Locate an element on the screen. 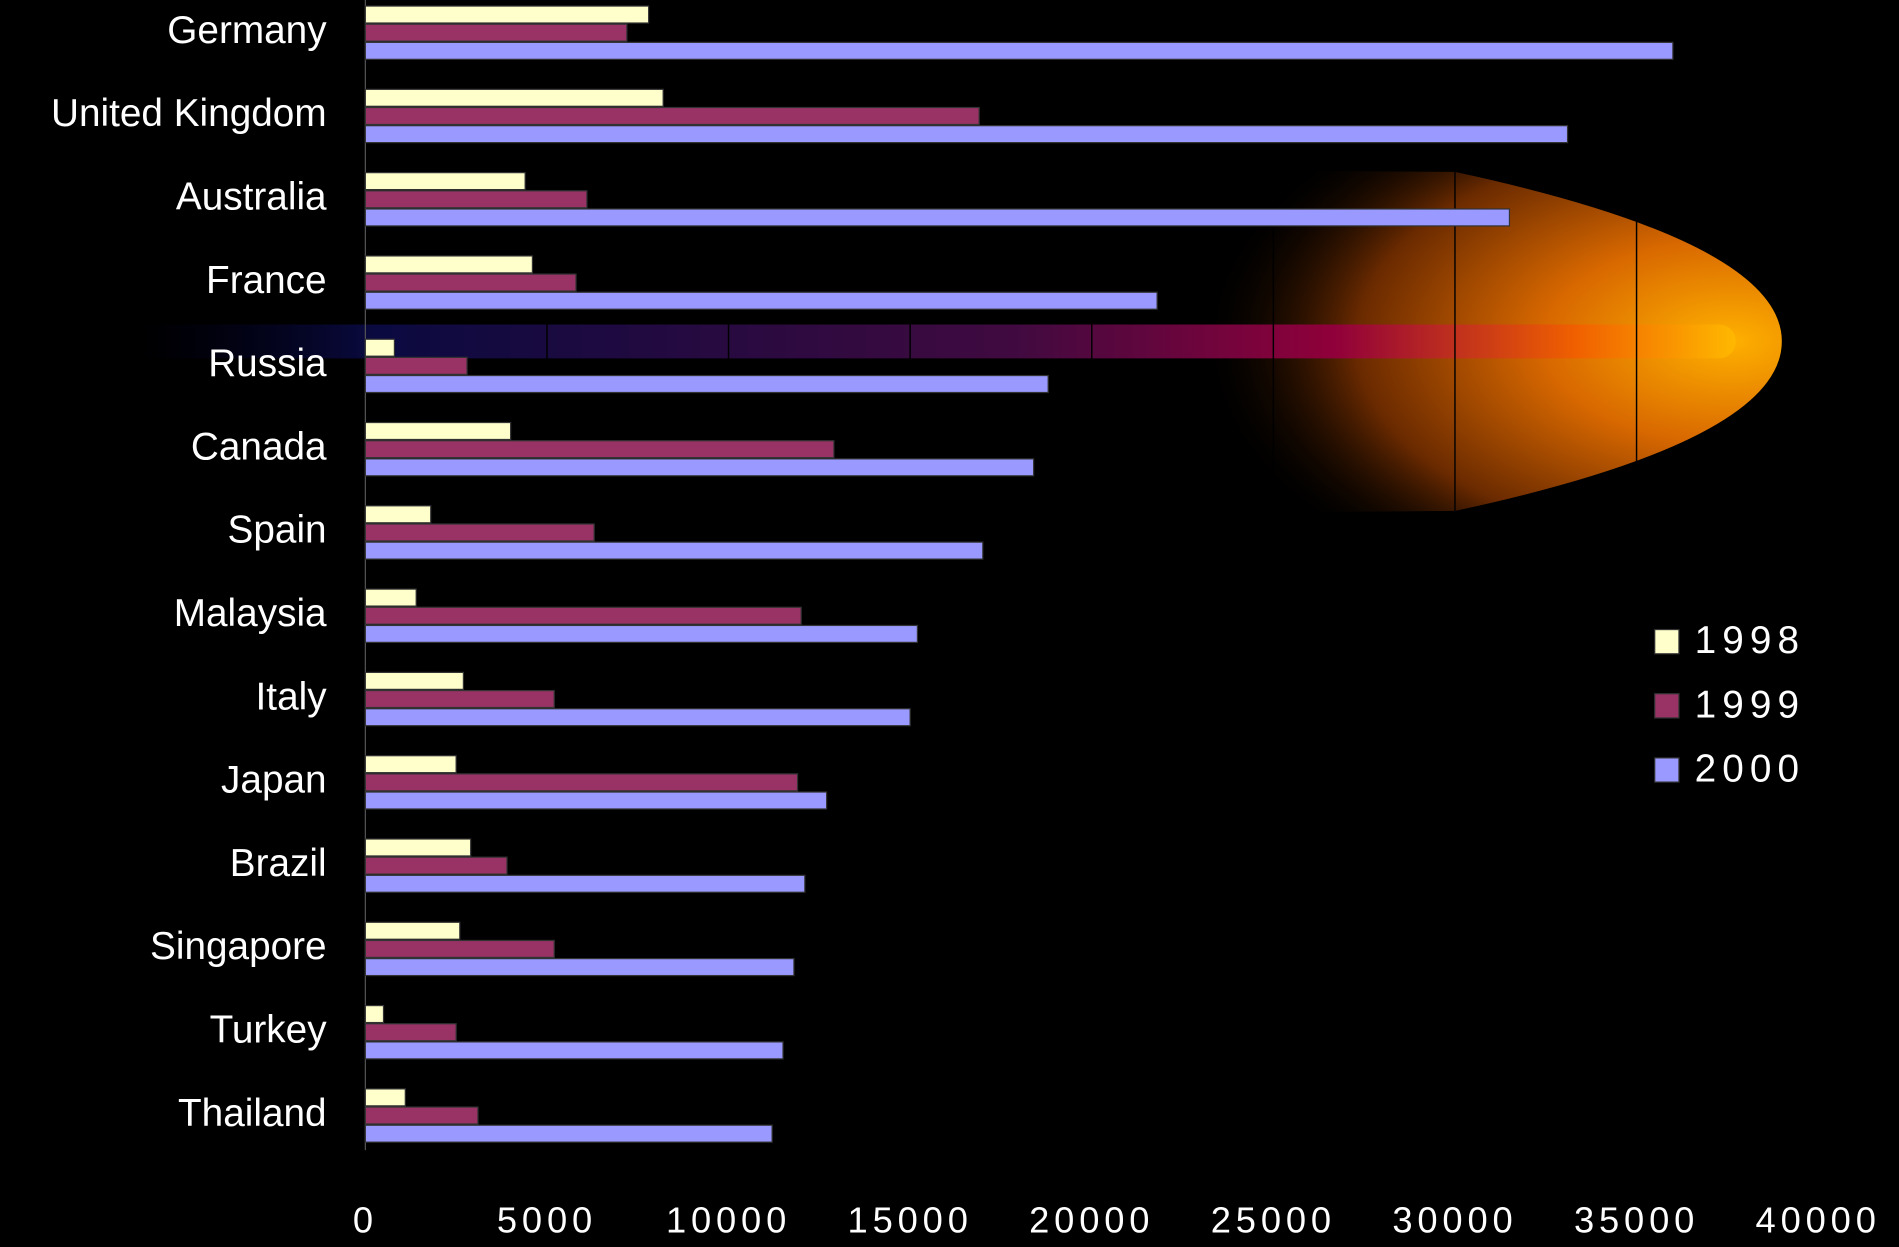 The image size is (1899, 1247). legend-label: 1998 is located at coordinates (1750, 640).